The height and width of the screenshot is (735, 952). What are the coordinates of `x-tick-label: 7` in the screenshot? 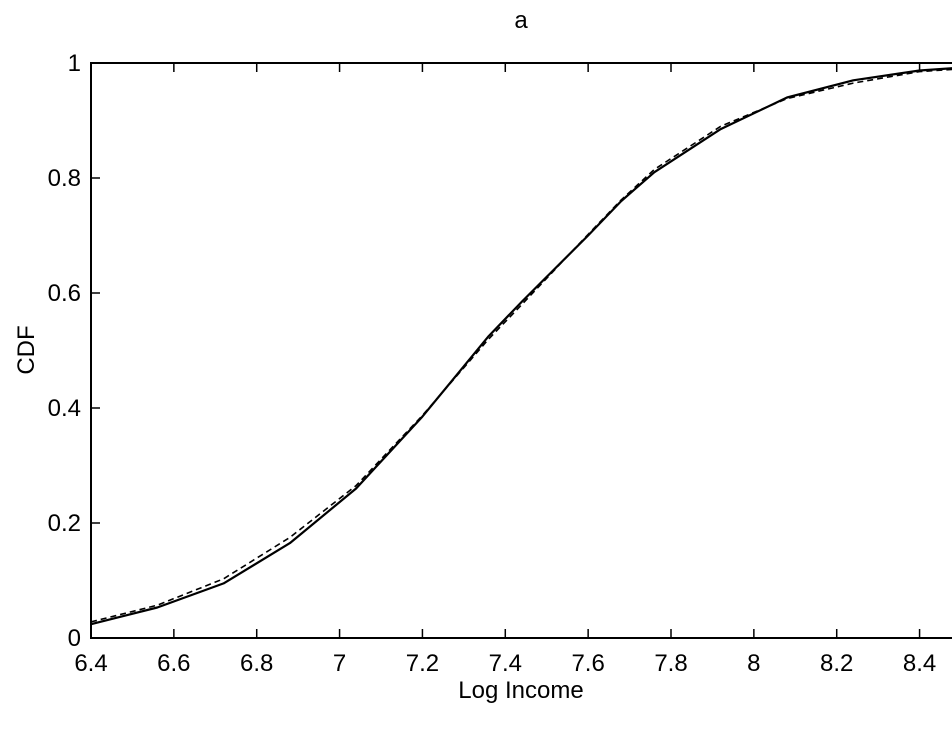 It's located at (339, 663).